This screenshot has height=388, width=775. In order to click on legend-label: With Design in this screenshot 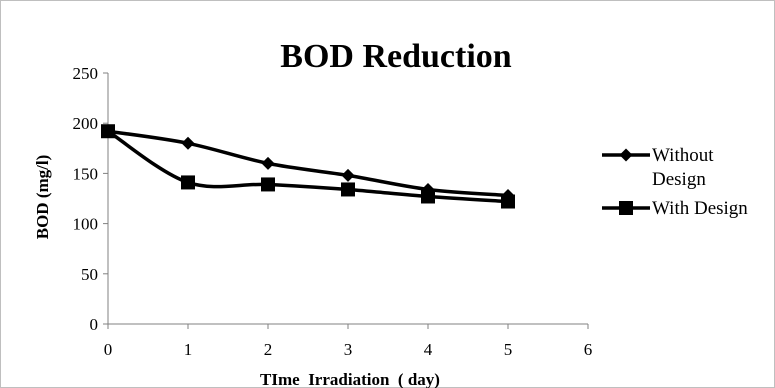, I will do `click(700, 208)`.